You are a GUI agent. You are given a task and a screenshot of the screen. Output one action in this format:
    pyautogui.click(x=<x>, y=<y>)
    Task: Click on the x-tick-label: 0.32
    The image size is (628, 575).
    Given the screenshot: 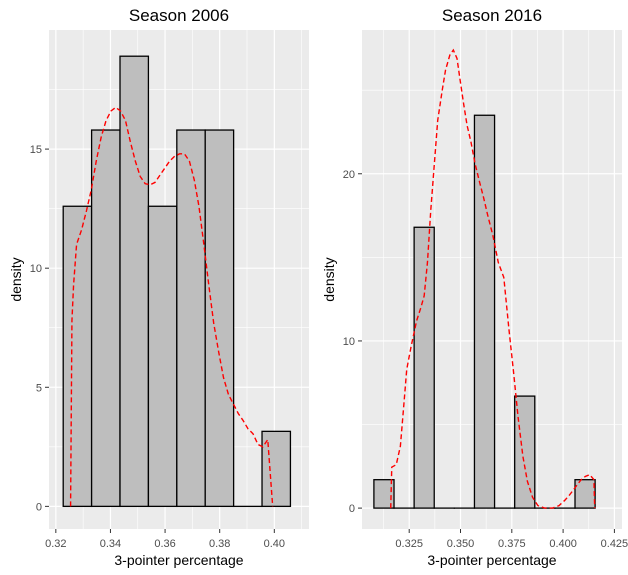 What is the action you would take?
    pyautogui.click(x=55, y=544)
    